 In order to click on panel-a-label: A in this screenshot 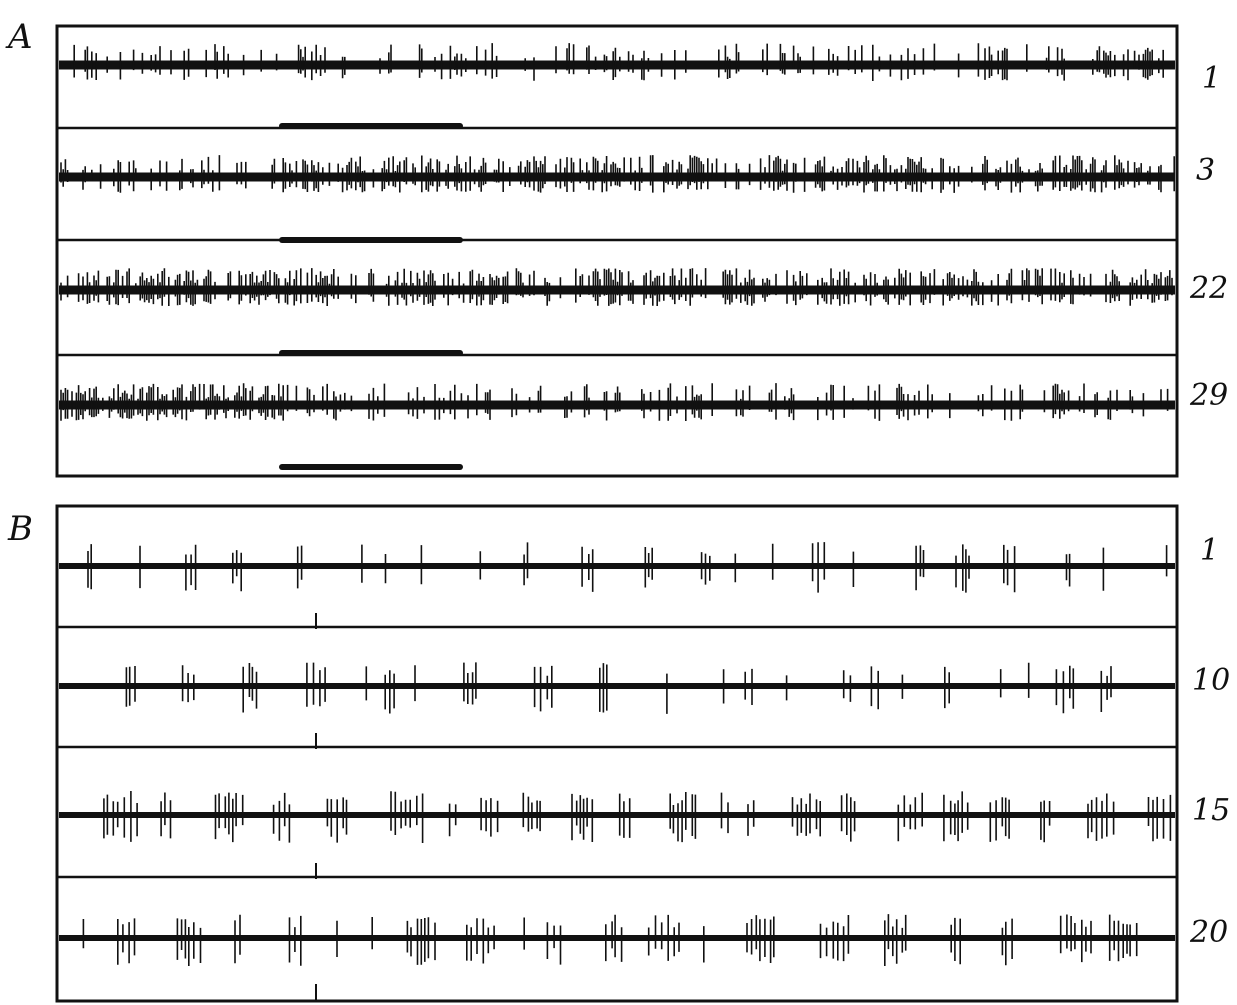, I will do `click(19, 37)`.